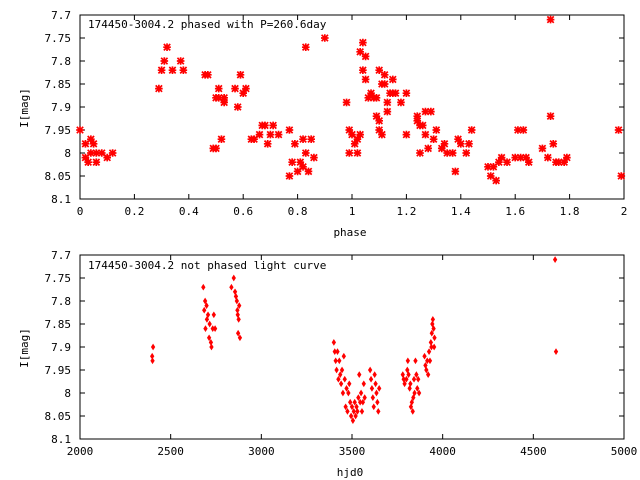  I want to click on unphased-y-tick-label: 7.7, so click(61, 255).